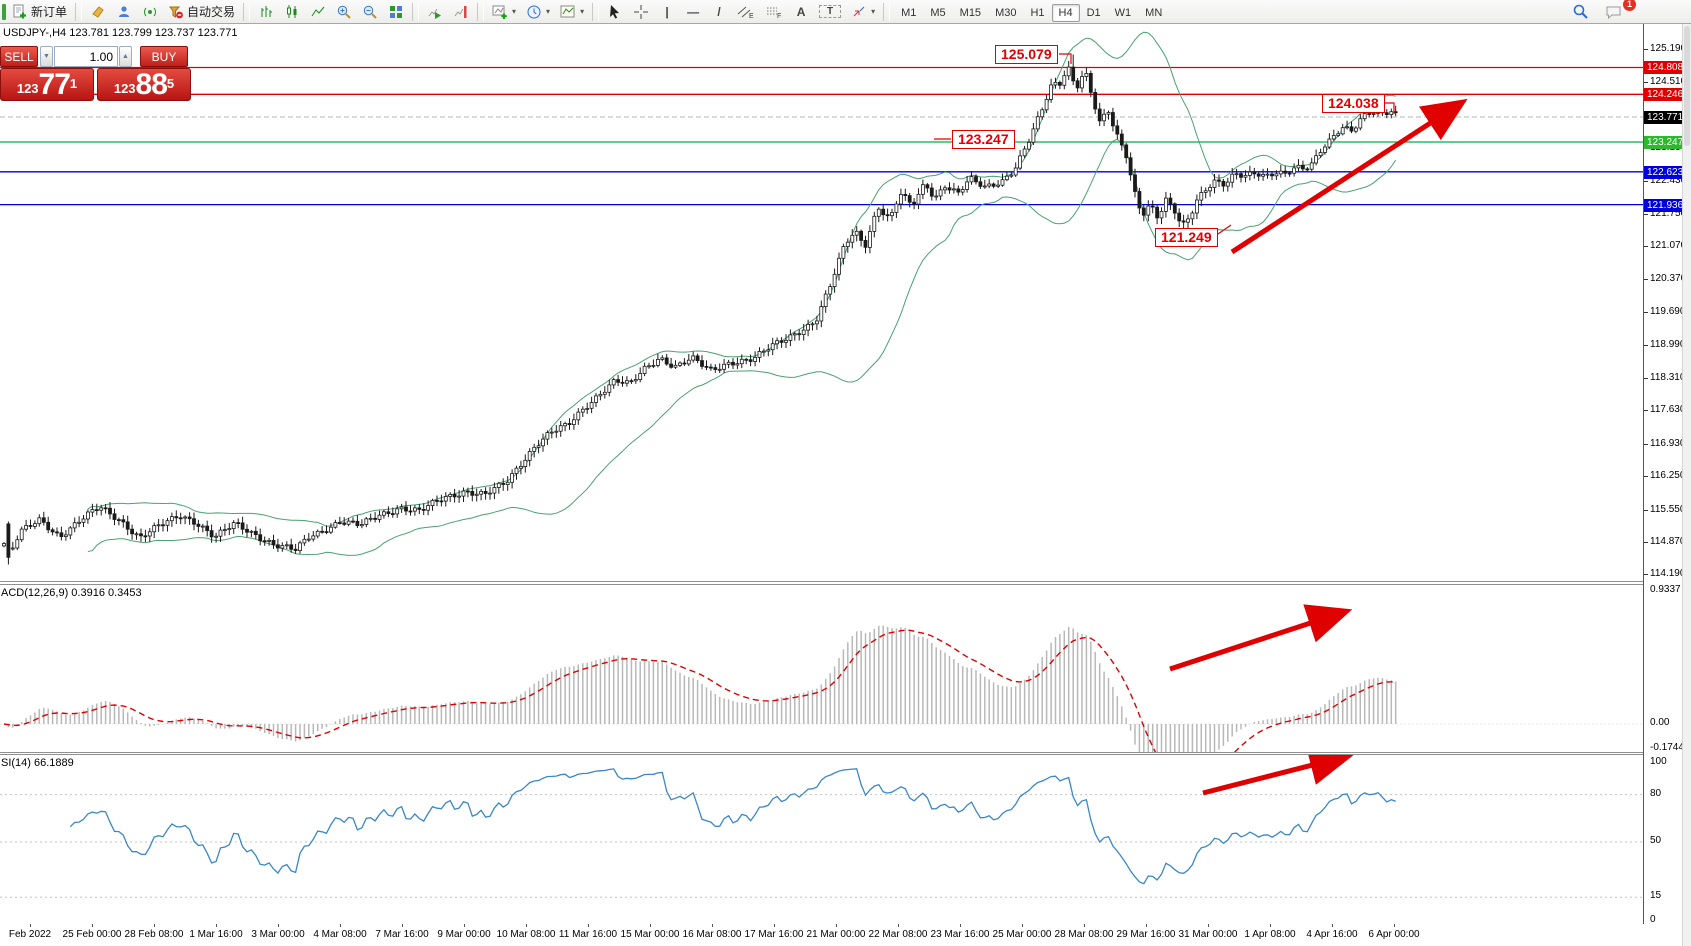  Describe the element at coordinates (464, 934) in the screenshot. I see `time-axis-label: 9 Mar 00:00` at that location.